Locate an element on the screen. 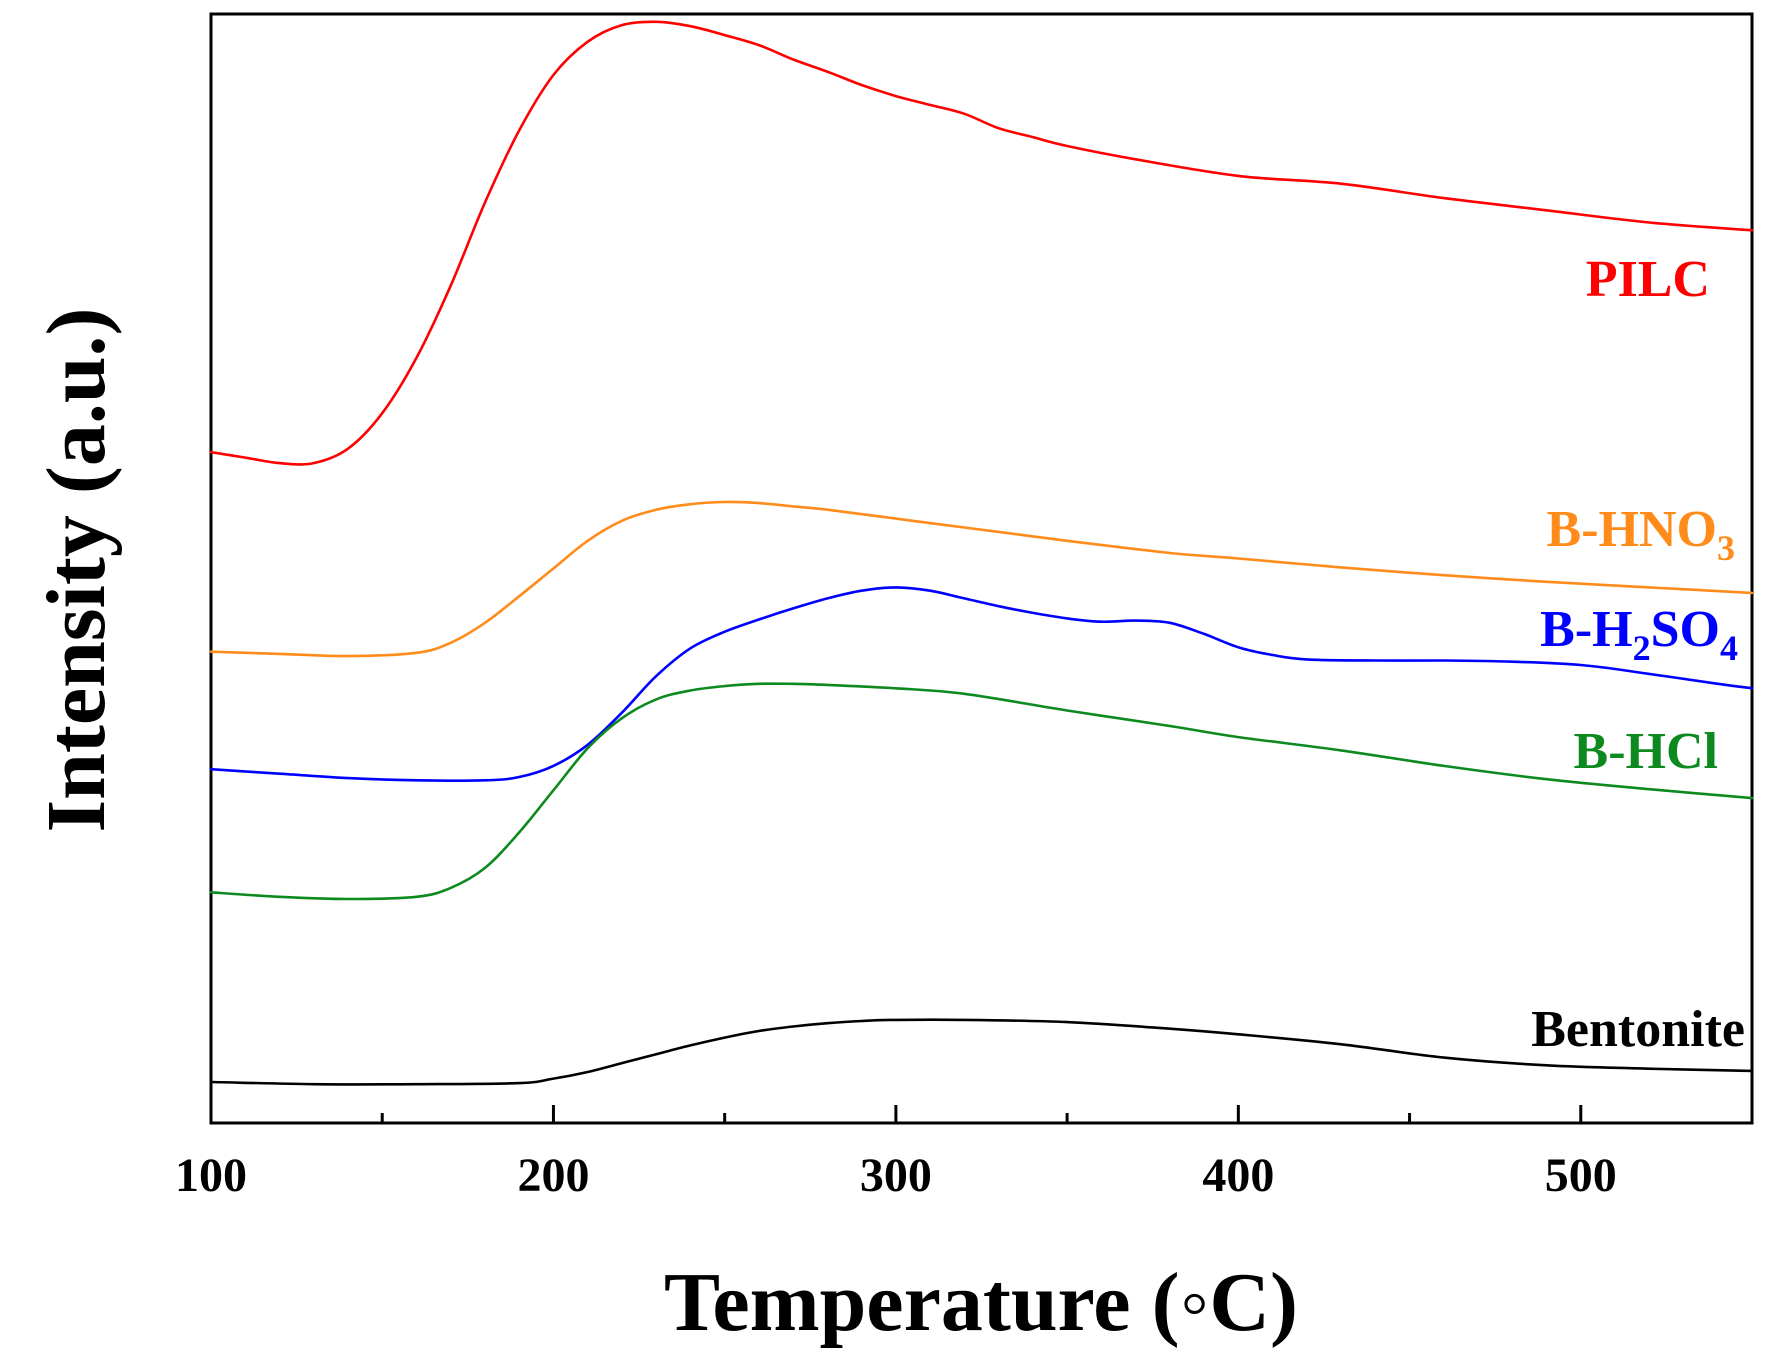  x-axis-ticks is located at coordinates (981, 1114).